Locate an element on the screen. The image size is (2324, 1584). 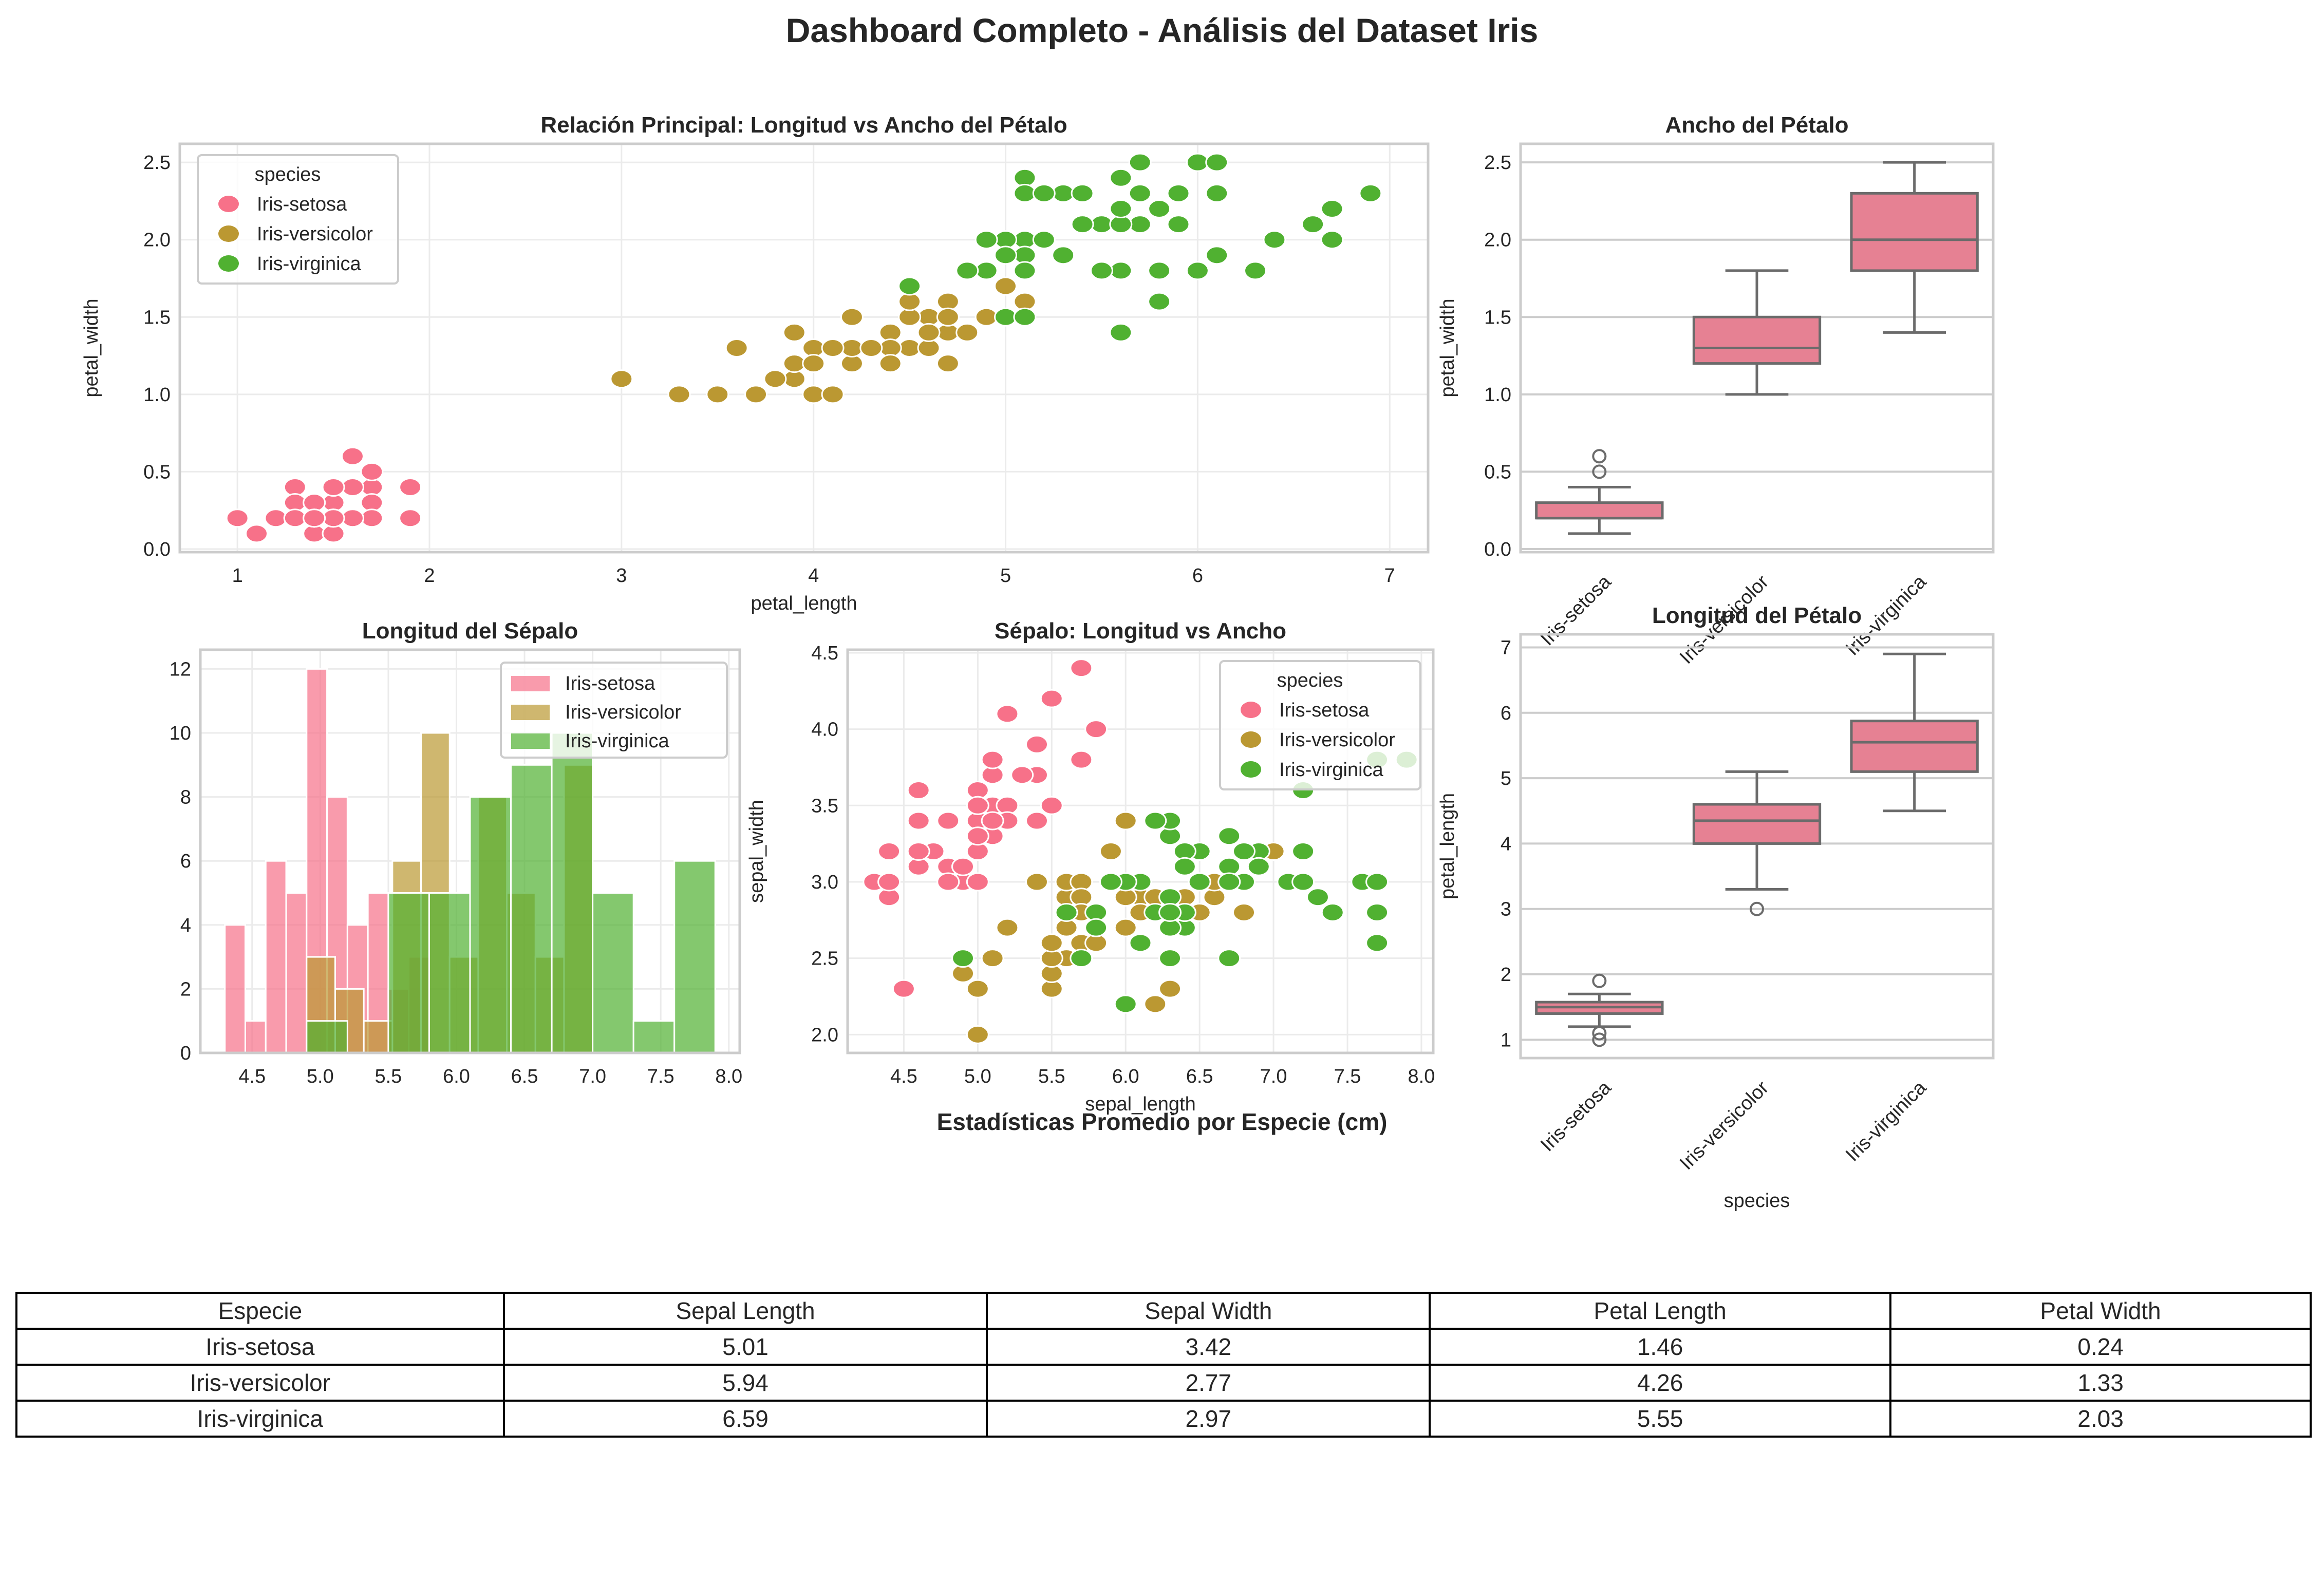
legend-swatch is located at coordinates (530, 683).